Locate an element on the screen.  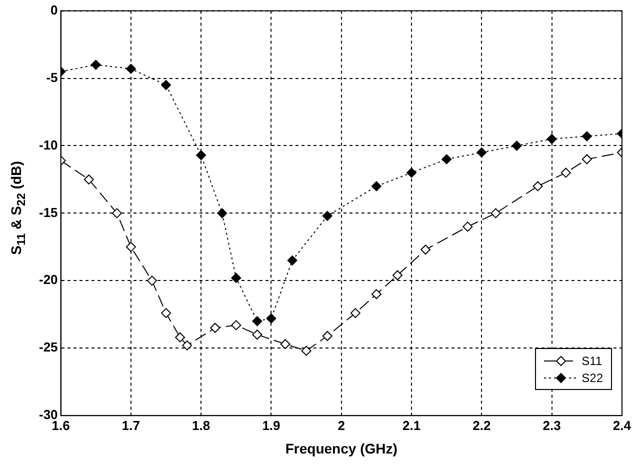
legend-label: S22 is located at coordinates (592, 377).